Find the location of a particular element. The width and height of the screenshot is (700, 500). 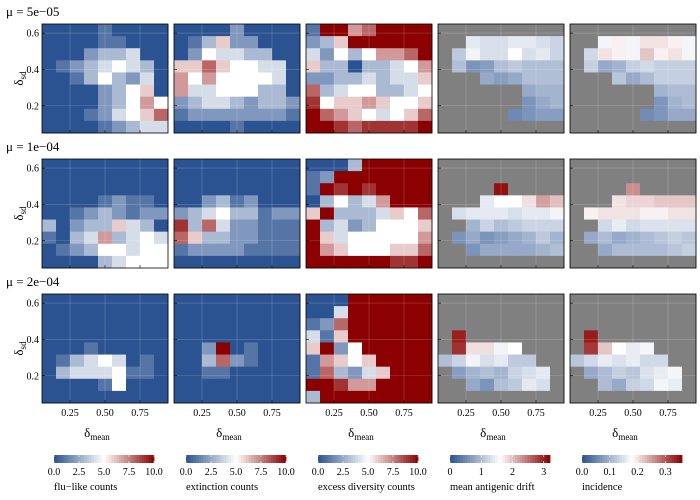

colorbar-tick-label: 7.5 is located at coordinates (393, 472).